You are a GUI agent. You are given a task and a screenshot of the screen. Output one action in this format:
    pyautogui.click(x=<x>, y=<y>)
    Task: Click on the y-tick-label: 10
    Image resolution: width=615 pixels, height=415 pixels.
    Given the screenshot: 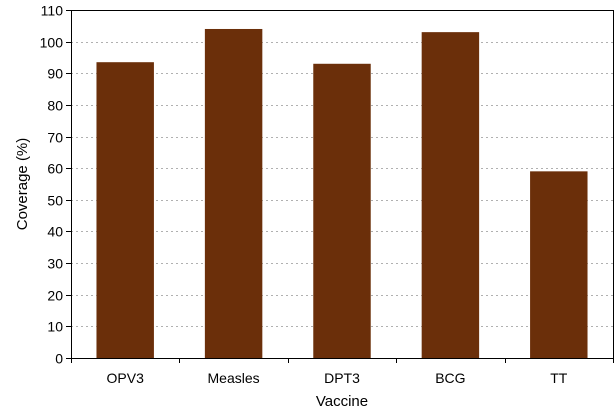 What is the action you would take?
    pyautogui.click(x=55, y=327)
    